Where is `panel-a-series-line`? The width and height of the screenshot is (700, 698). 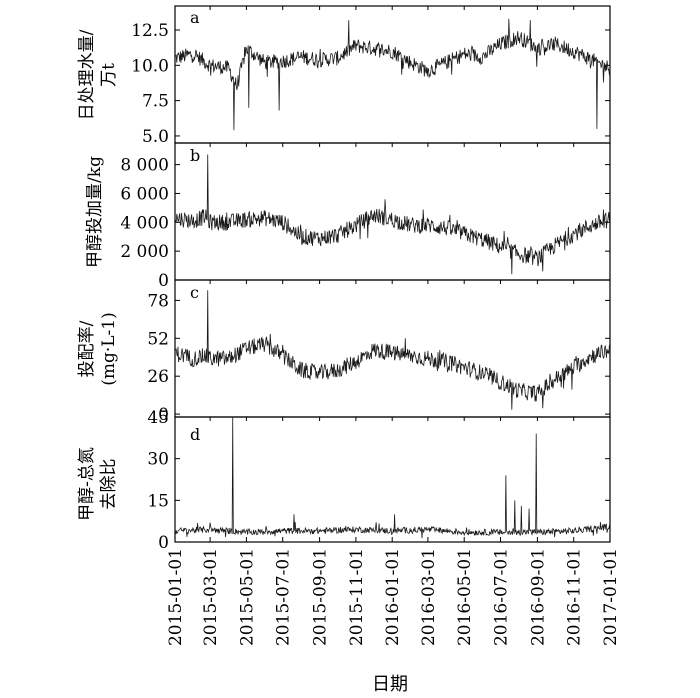 panel-a-series-line is located at coordinates (392, 74).